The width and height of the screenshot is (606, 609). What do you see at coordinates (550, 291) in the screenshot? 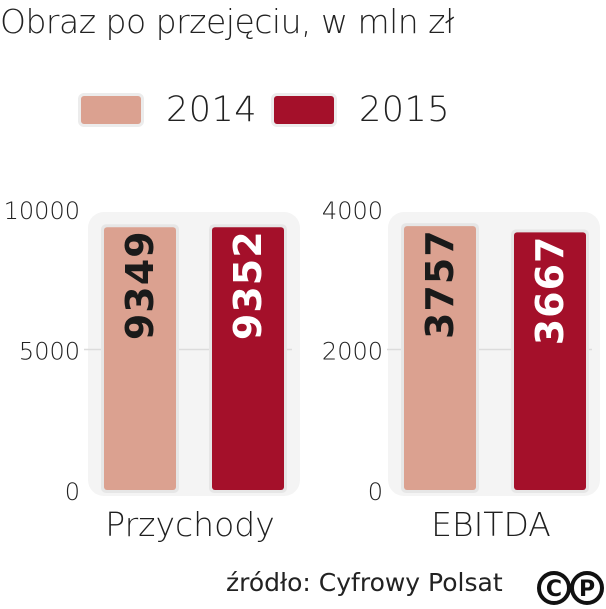
I see `bar-value-label-1-1: 3667` at bounding box center [550, 291].